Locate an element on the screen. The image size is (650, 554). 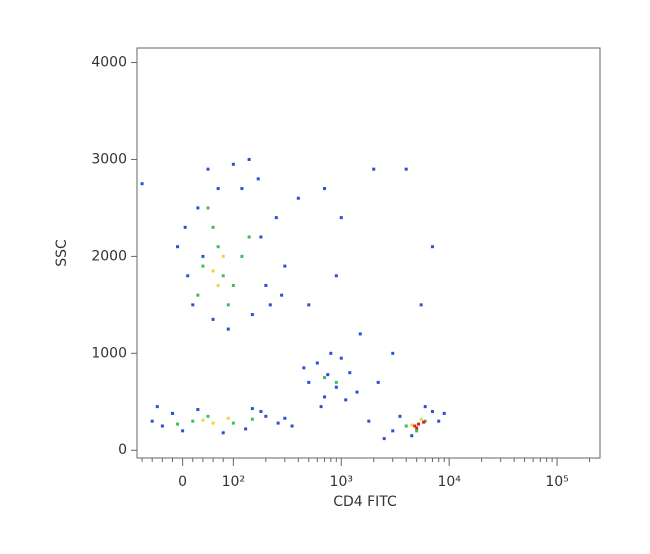
x-tick-label: 10⁴ is located at coordinates (449, 482).